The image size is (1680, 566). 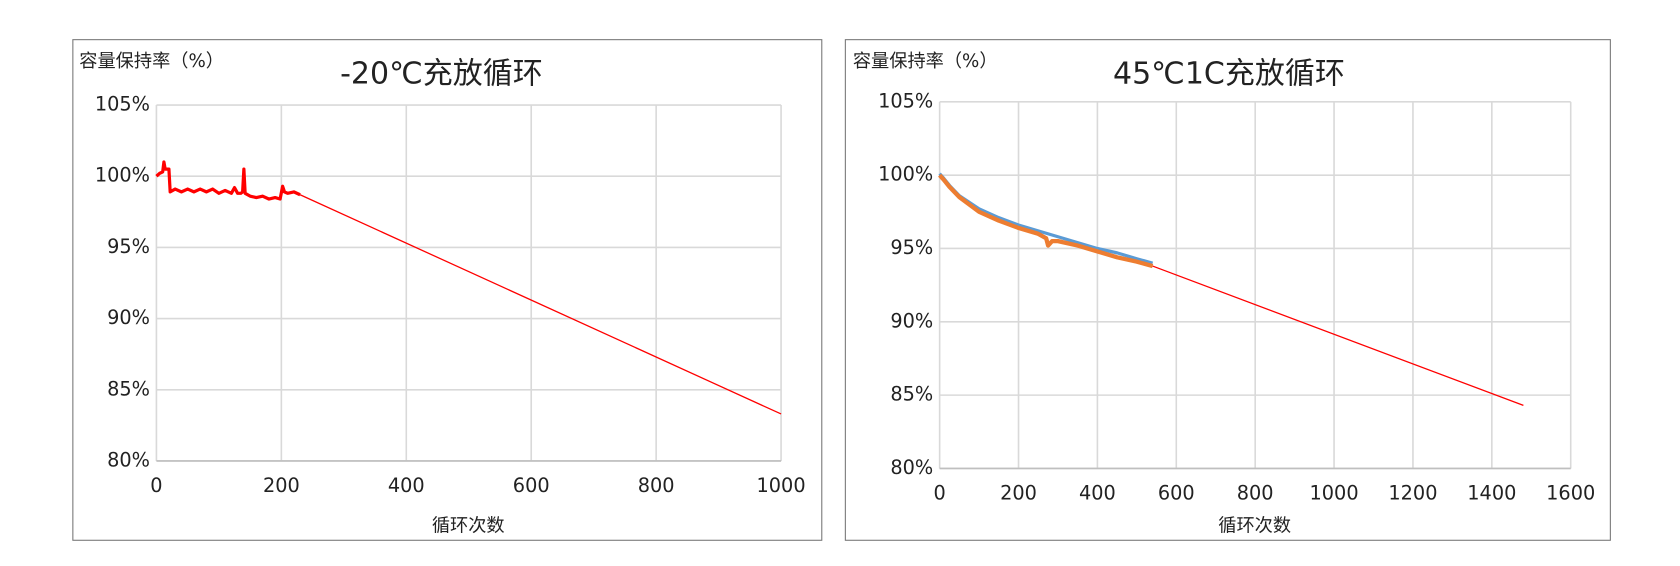 What do you see at coordinates (1491, 493) in the screenshot?
I see `x-tick-label: 1400` at bounding box center [1491, 493].